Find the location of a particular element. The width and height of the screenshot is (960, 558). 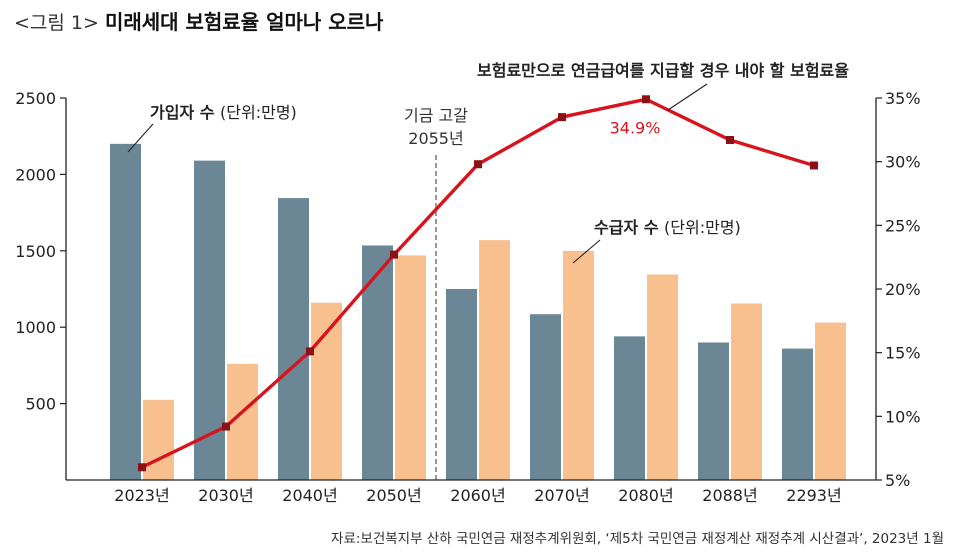

rate-leader is located at coordinates (687, 97).